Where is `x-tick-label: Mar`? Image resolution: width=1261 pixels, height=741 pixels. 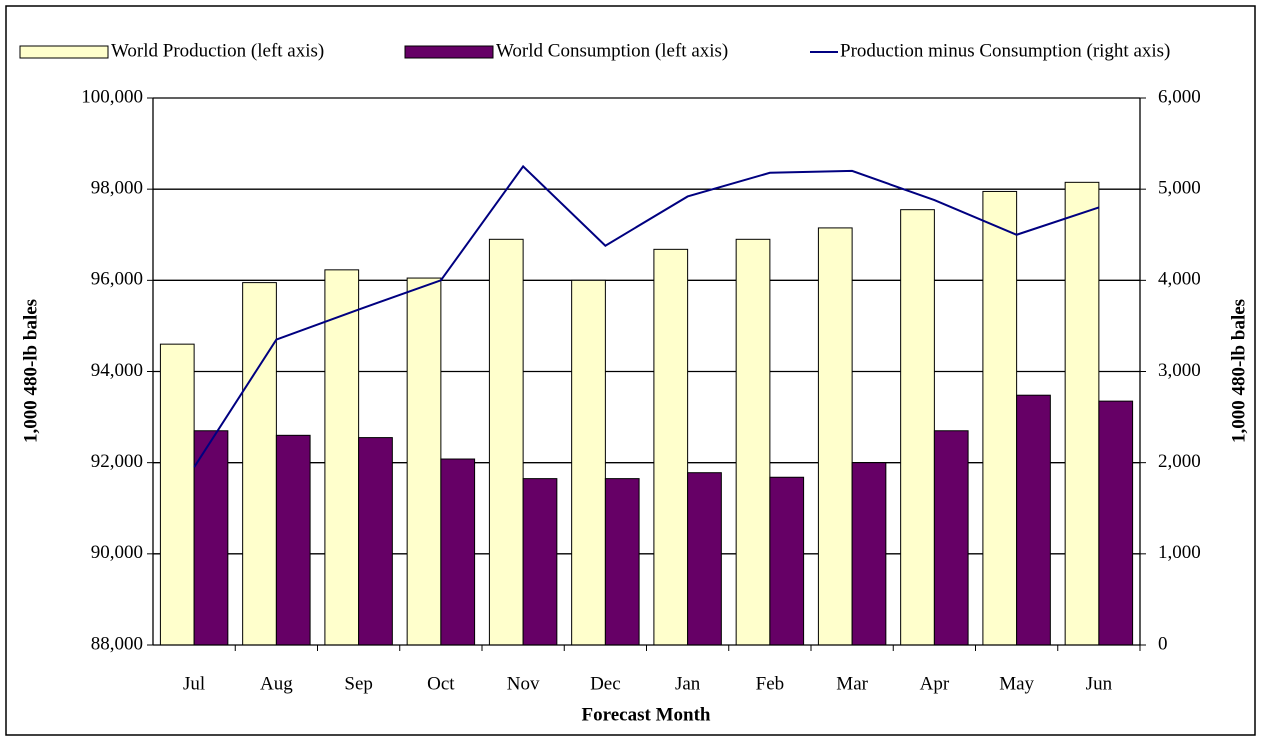 x-tick-label: Mar is located at coordinates (852, 683).